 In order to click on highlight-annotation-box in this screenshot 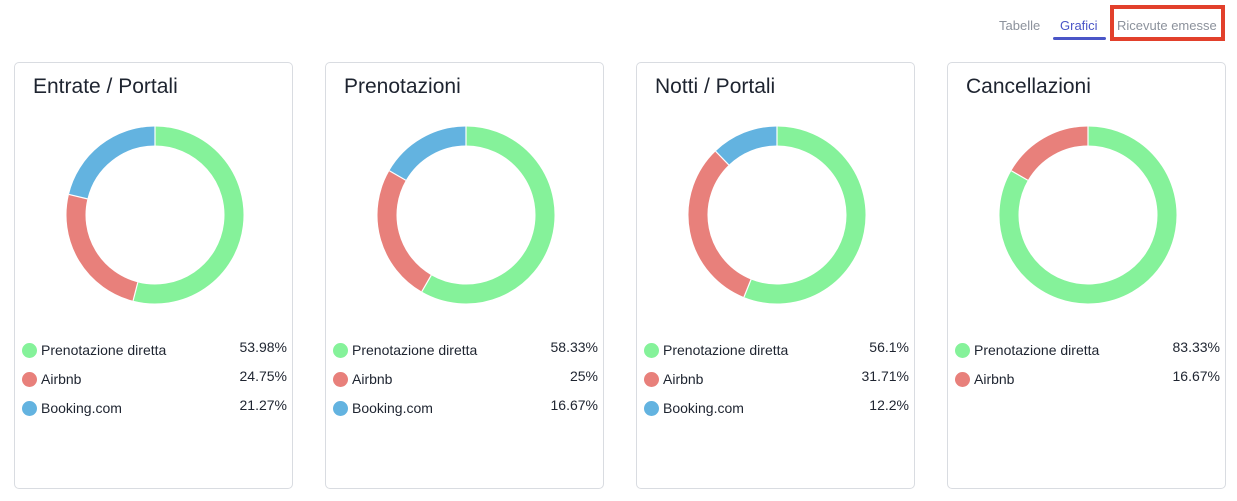, I will do `click(1167, 23)`.